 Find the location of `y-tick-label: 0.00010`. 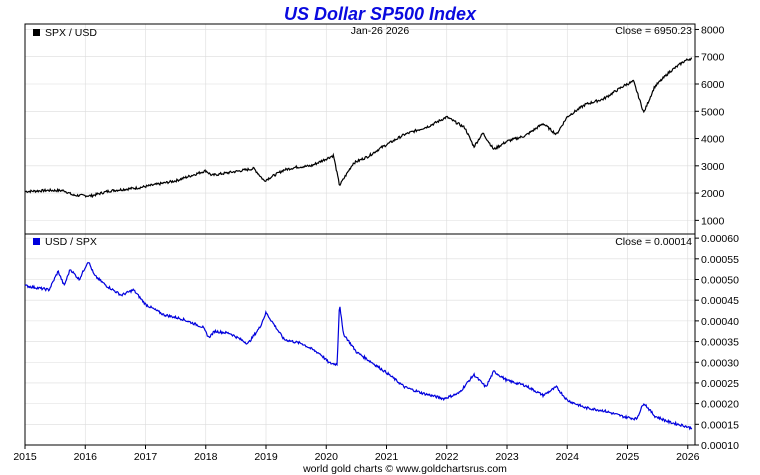

y-tick-label: 0.00010 is located at coordinates (720, 446).